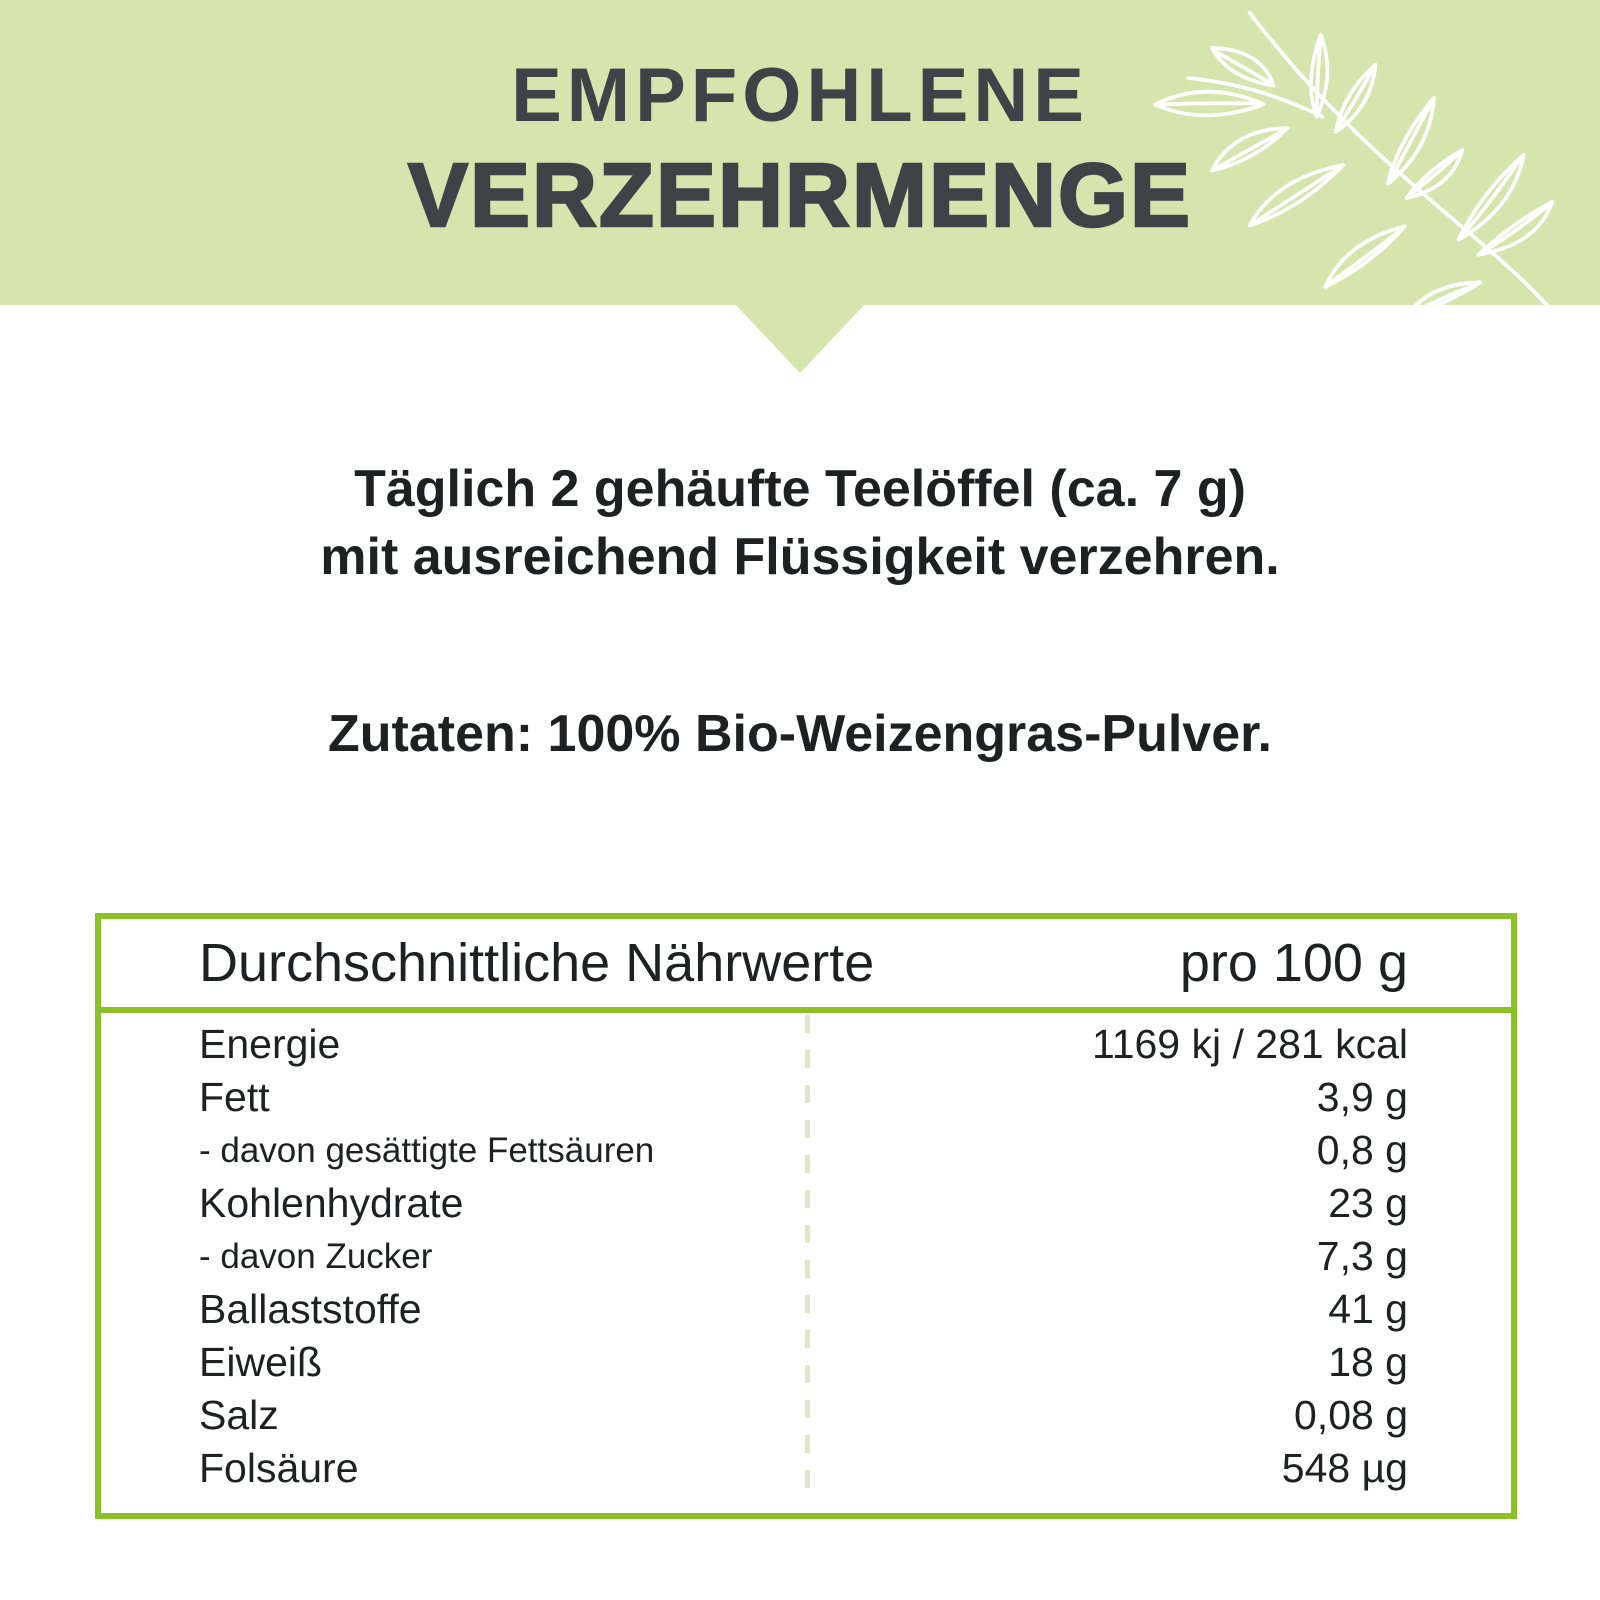 This screenshot has height=1600, width=1600. Describe the element at coordinates (270, 1044) in the screenshot. I see `nutrient-label: Energie` at that location.